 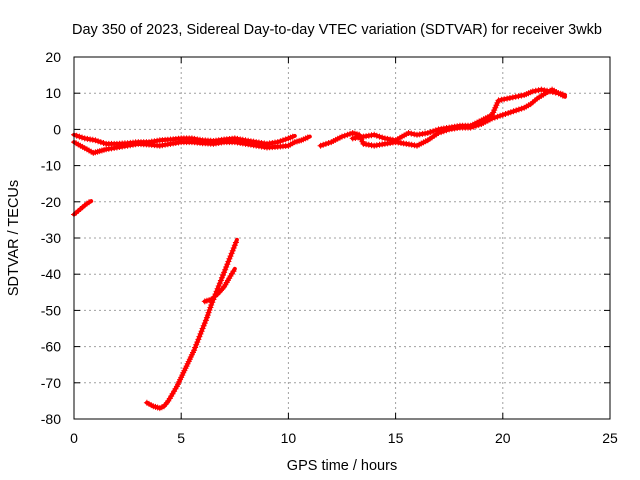 I want to click on y-axis-label: SDTVAR / TECUs, so click(x=14, y=238).